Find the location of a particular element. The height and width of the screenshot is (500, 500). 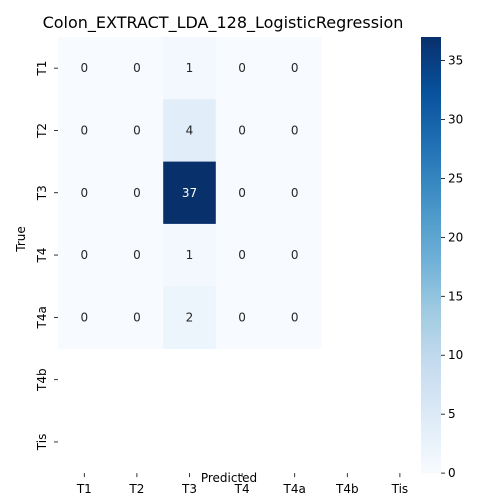

y-tick-label: T3 is located at coordinates (42, 193).